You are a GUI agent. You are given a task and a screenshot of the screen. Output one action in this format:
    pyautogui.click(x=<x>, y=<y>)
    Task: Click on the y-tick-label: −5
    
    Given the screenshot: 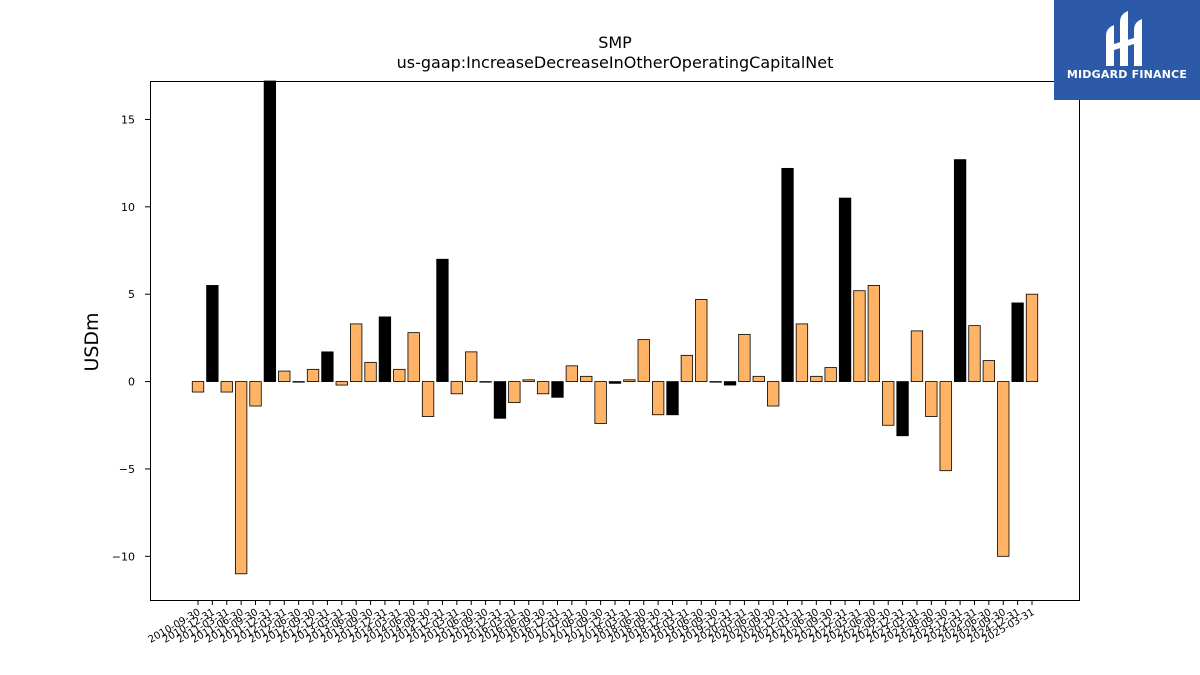 What is the action you would take?
    pyautogui.click(x=127, y=469)
    